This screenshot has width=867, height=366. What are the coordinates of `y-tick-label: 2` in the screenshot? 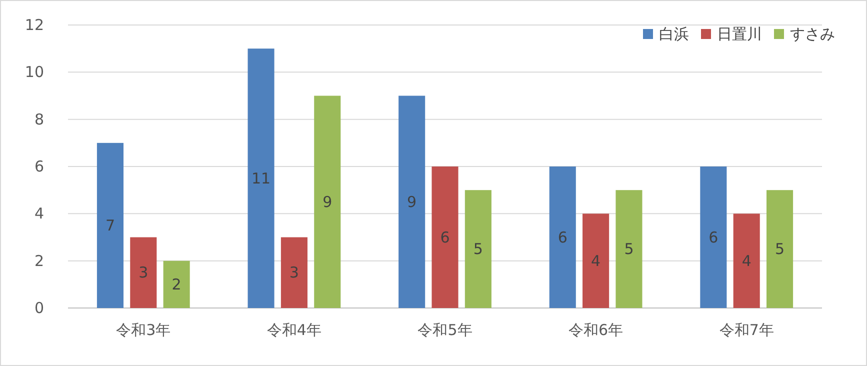 It's located at (39, 261).